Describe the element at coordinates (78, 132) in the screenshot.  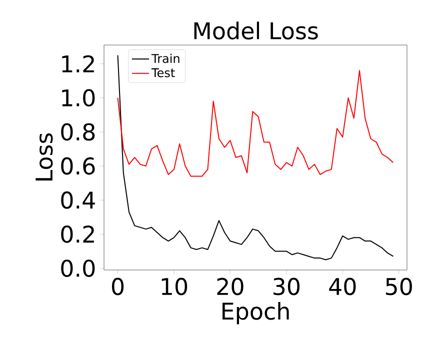
I see `y-tick-label: 0.8` at that location.